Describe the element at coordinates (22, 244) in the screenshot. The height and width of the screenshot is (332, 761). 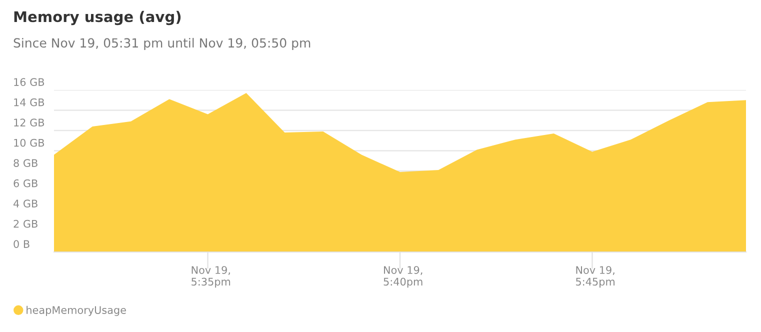
I see `y-tick-label: 0 B` at that location.